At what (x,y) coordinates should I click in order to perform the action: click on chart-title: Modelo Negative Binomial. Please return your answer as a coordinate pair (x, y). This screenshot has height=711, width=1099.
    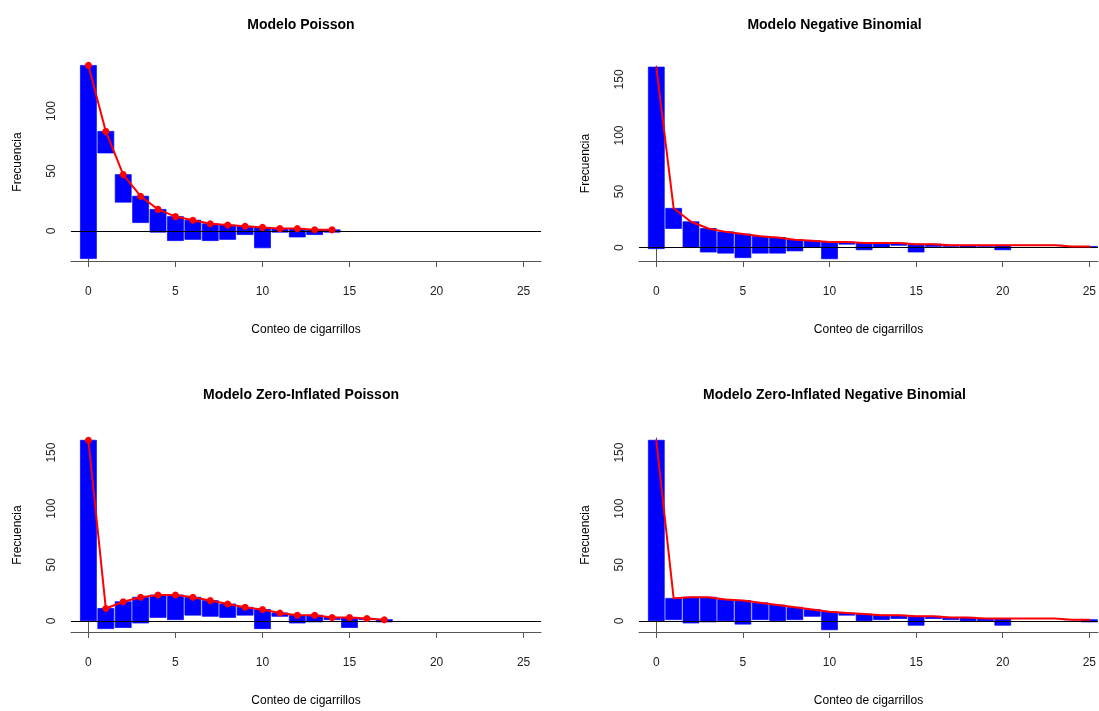
    Looking at the image, I should click on (834, 24).